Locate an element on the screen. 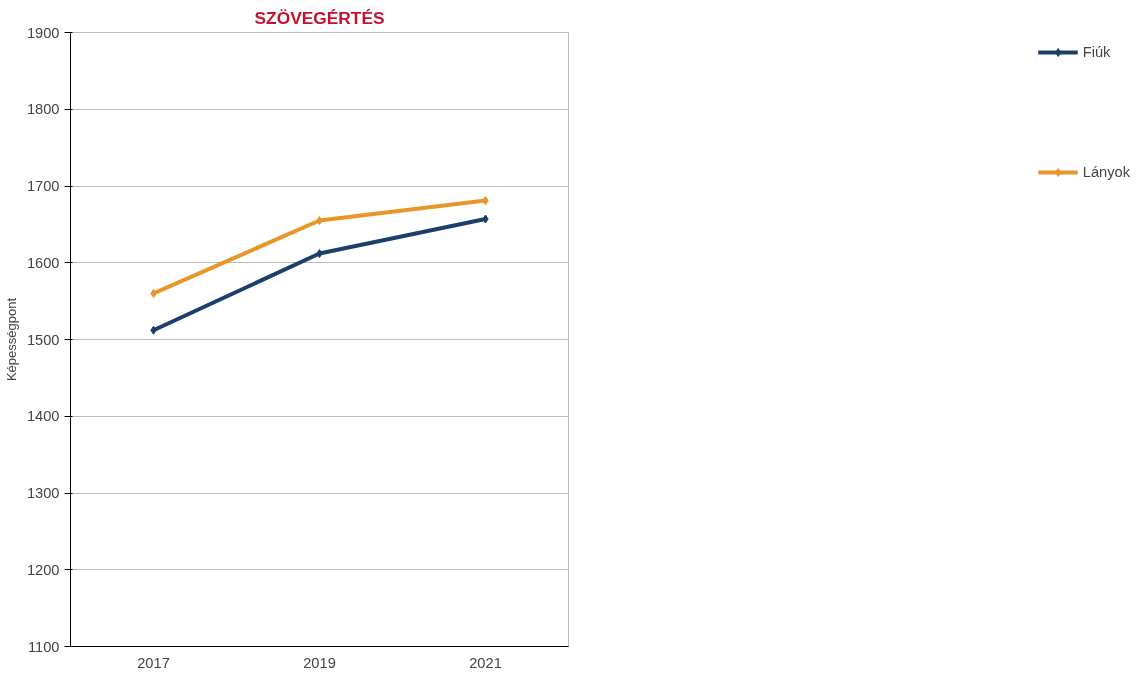  y-tick-label: 1900 is located at coordinates (43, 32).